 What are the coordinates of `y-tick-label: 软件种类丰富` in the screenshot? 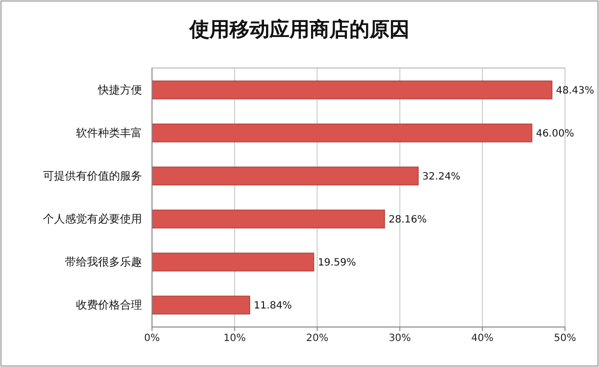 It's located at (109, 133).